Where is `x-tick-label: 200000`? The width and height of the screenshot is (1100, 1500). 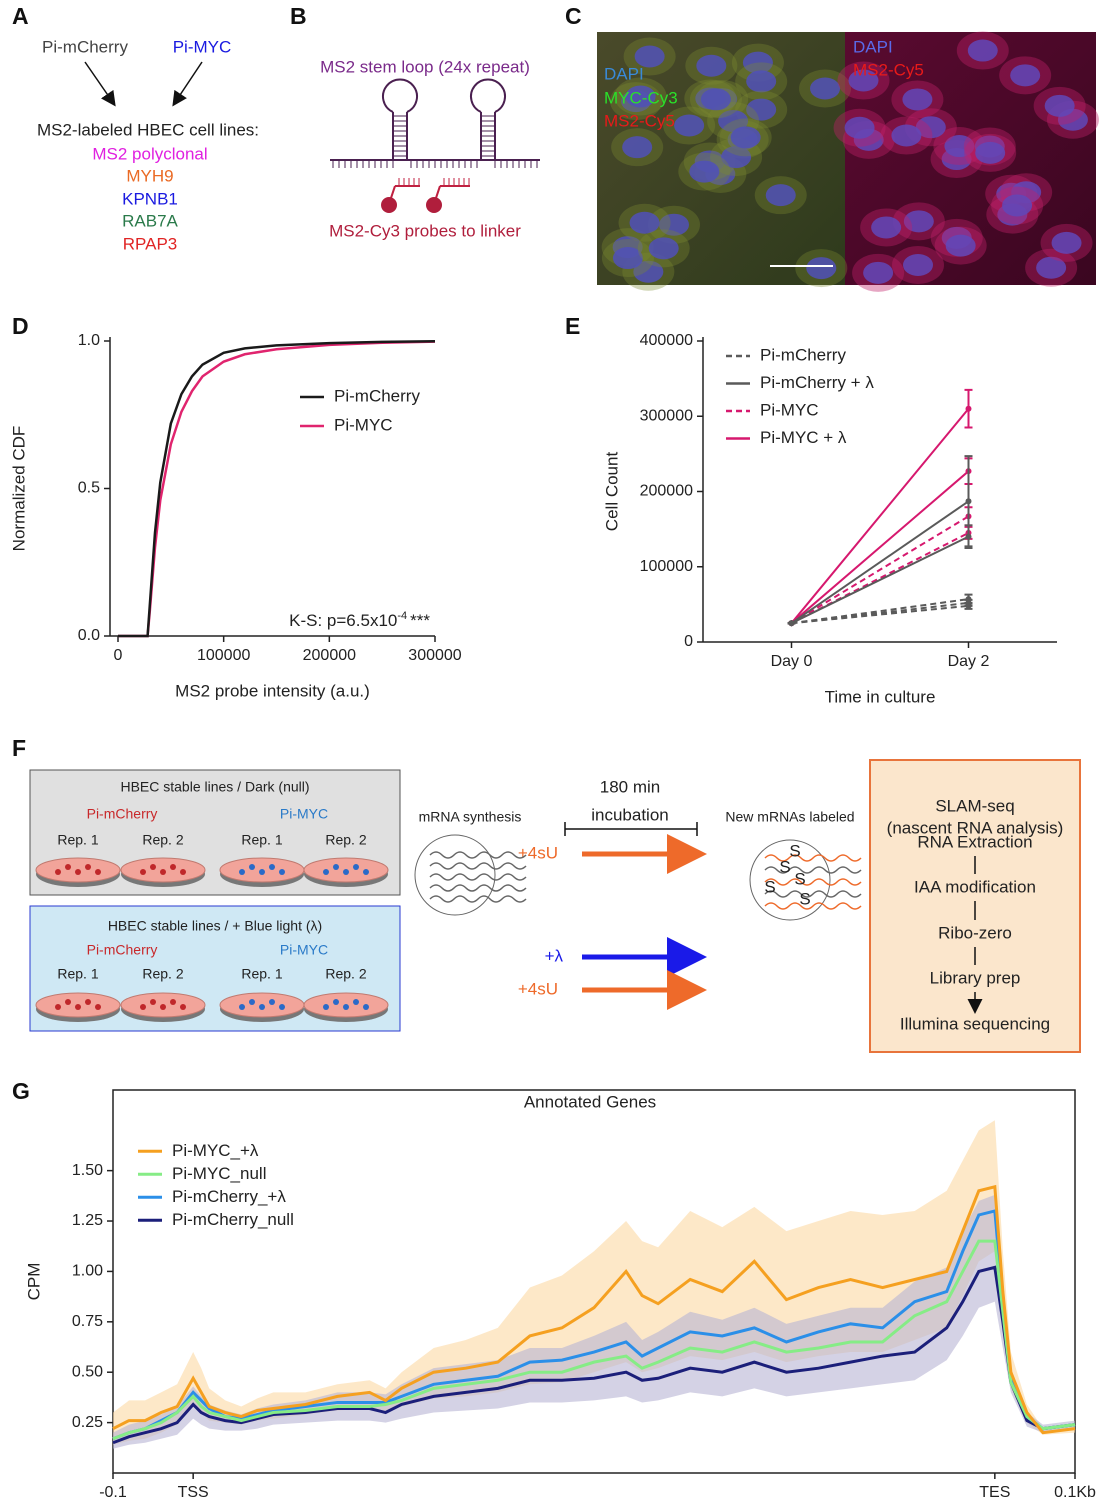 x-tick-label: 200000 is located at coordinates (329, 655).